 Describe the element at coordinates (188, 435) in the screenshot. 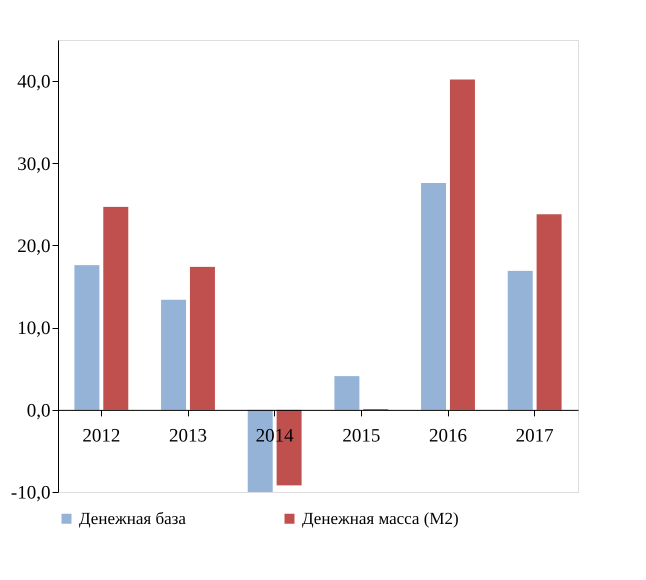

I see `x-tick-label: 2013` at that location.